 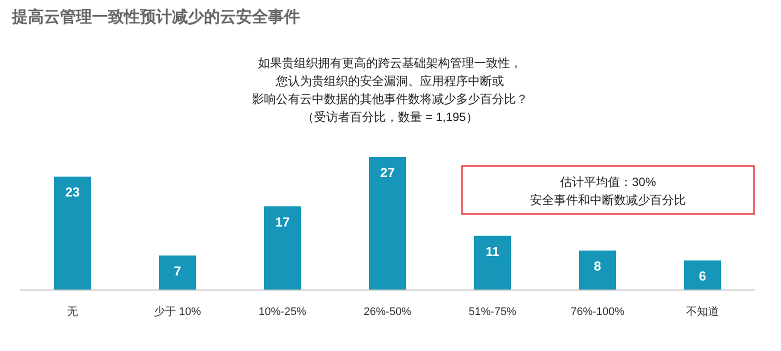 What do you see at coordinates (390, 117) in the screenshot?
I see `text: （受访者百分比，数量 = 1,195）` at bounding box center [390, 117].